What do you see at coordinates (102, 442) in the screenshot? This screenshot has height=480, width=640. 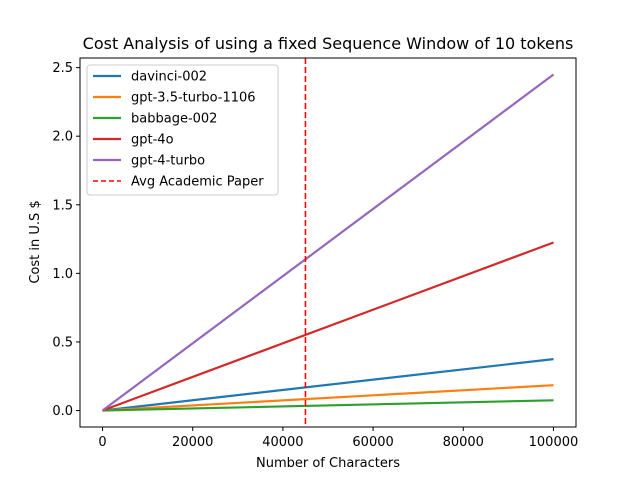 I see `x-tick-label: 0` at bounding box center [102, 442].